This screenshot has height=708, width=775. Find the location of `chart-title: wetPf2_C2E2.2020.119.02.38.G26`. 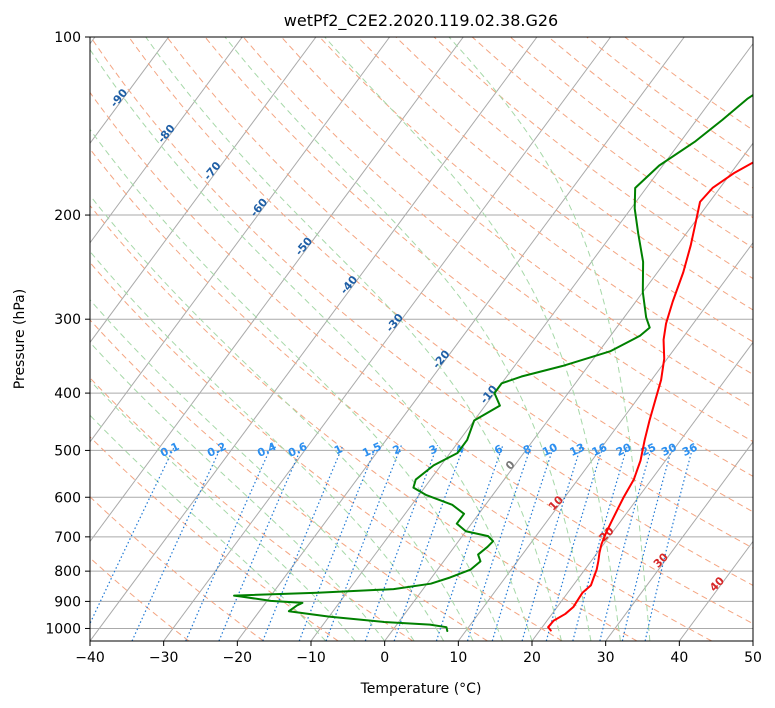

chart-title: wetPf2_C2E2.2020.119.02.38.G26 is located at coordinates (421, 21).